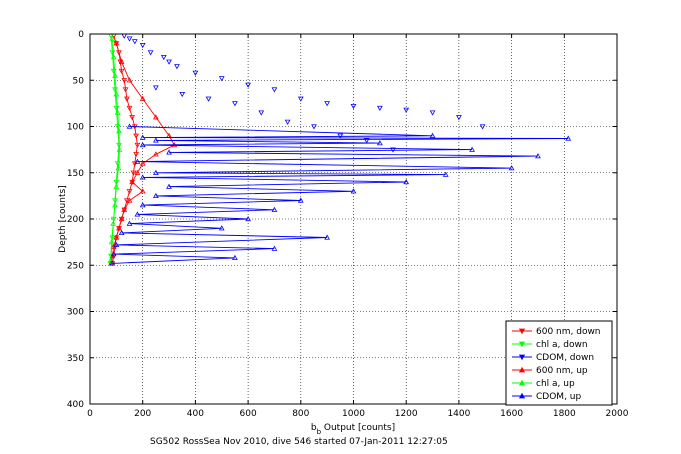 The image size is (681, 454). Describe the element at coordinates (564, 414) in the screenshot. I see `x-tick-label: 1800` at that location.